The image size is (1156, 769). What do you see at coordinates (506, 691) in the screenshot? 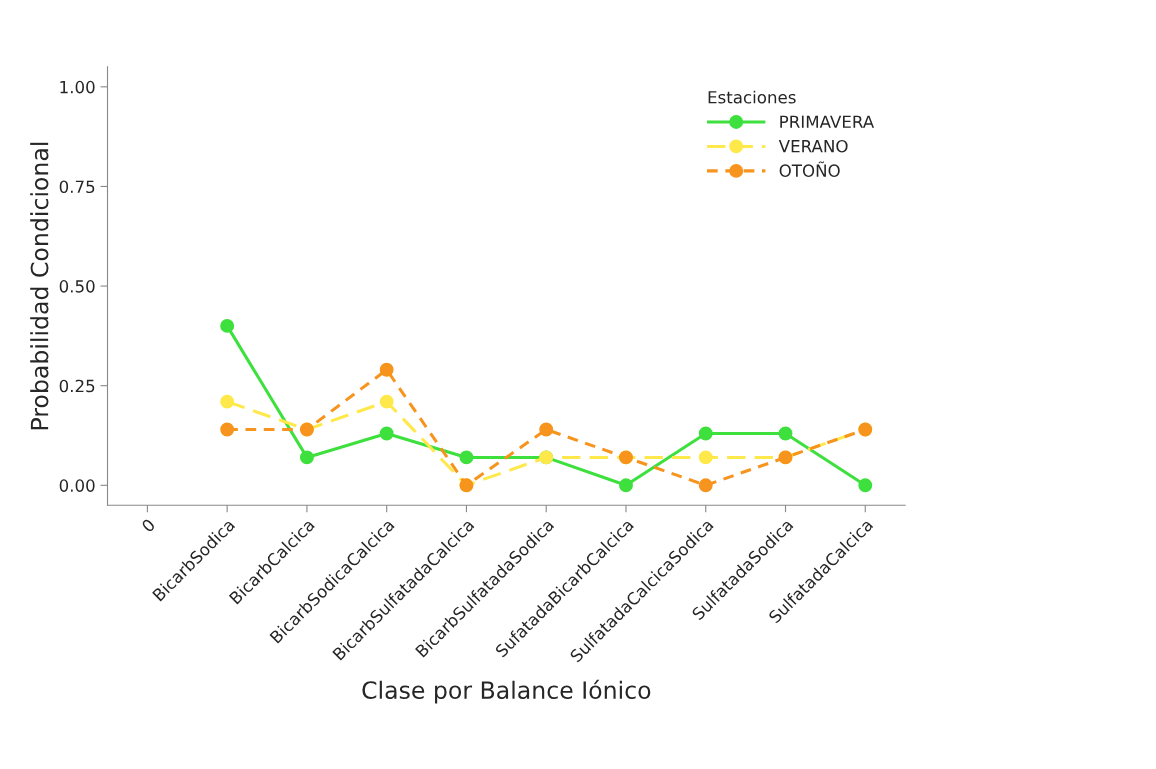
I see `x-axis-title: Clase por Balance Iónico` at bounding box center [506, 691].